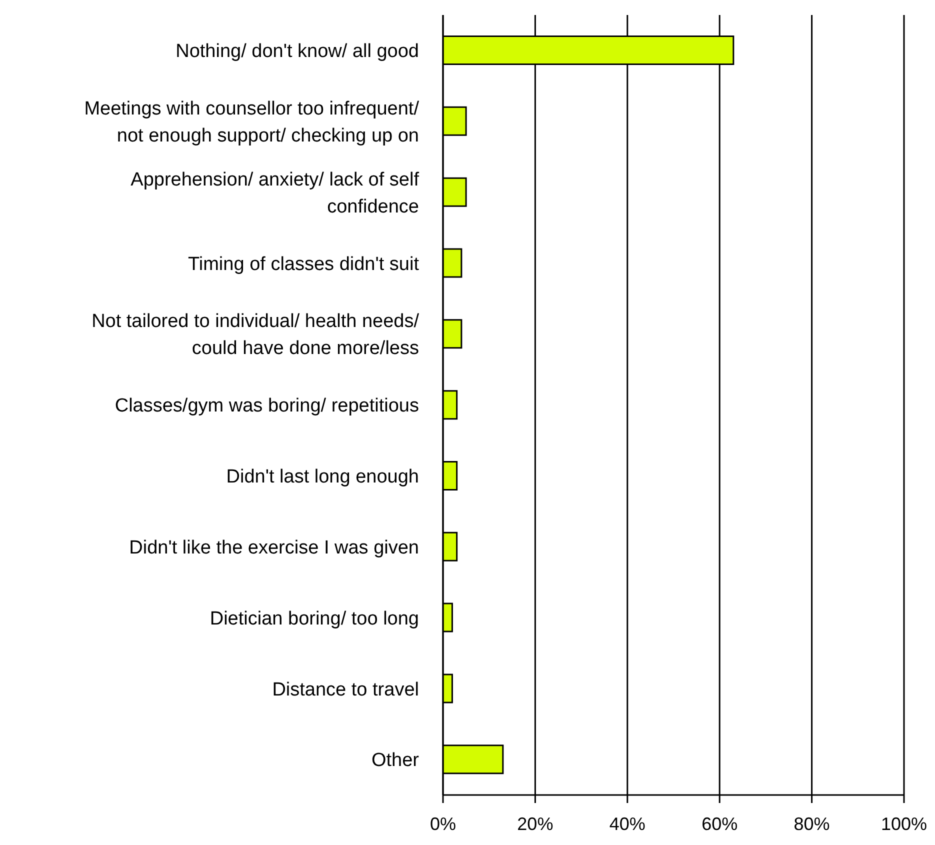  I want to click on x-tick-label: 60%, so click(720, 824).